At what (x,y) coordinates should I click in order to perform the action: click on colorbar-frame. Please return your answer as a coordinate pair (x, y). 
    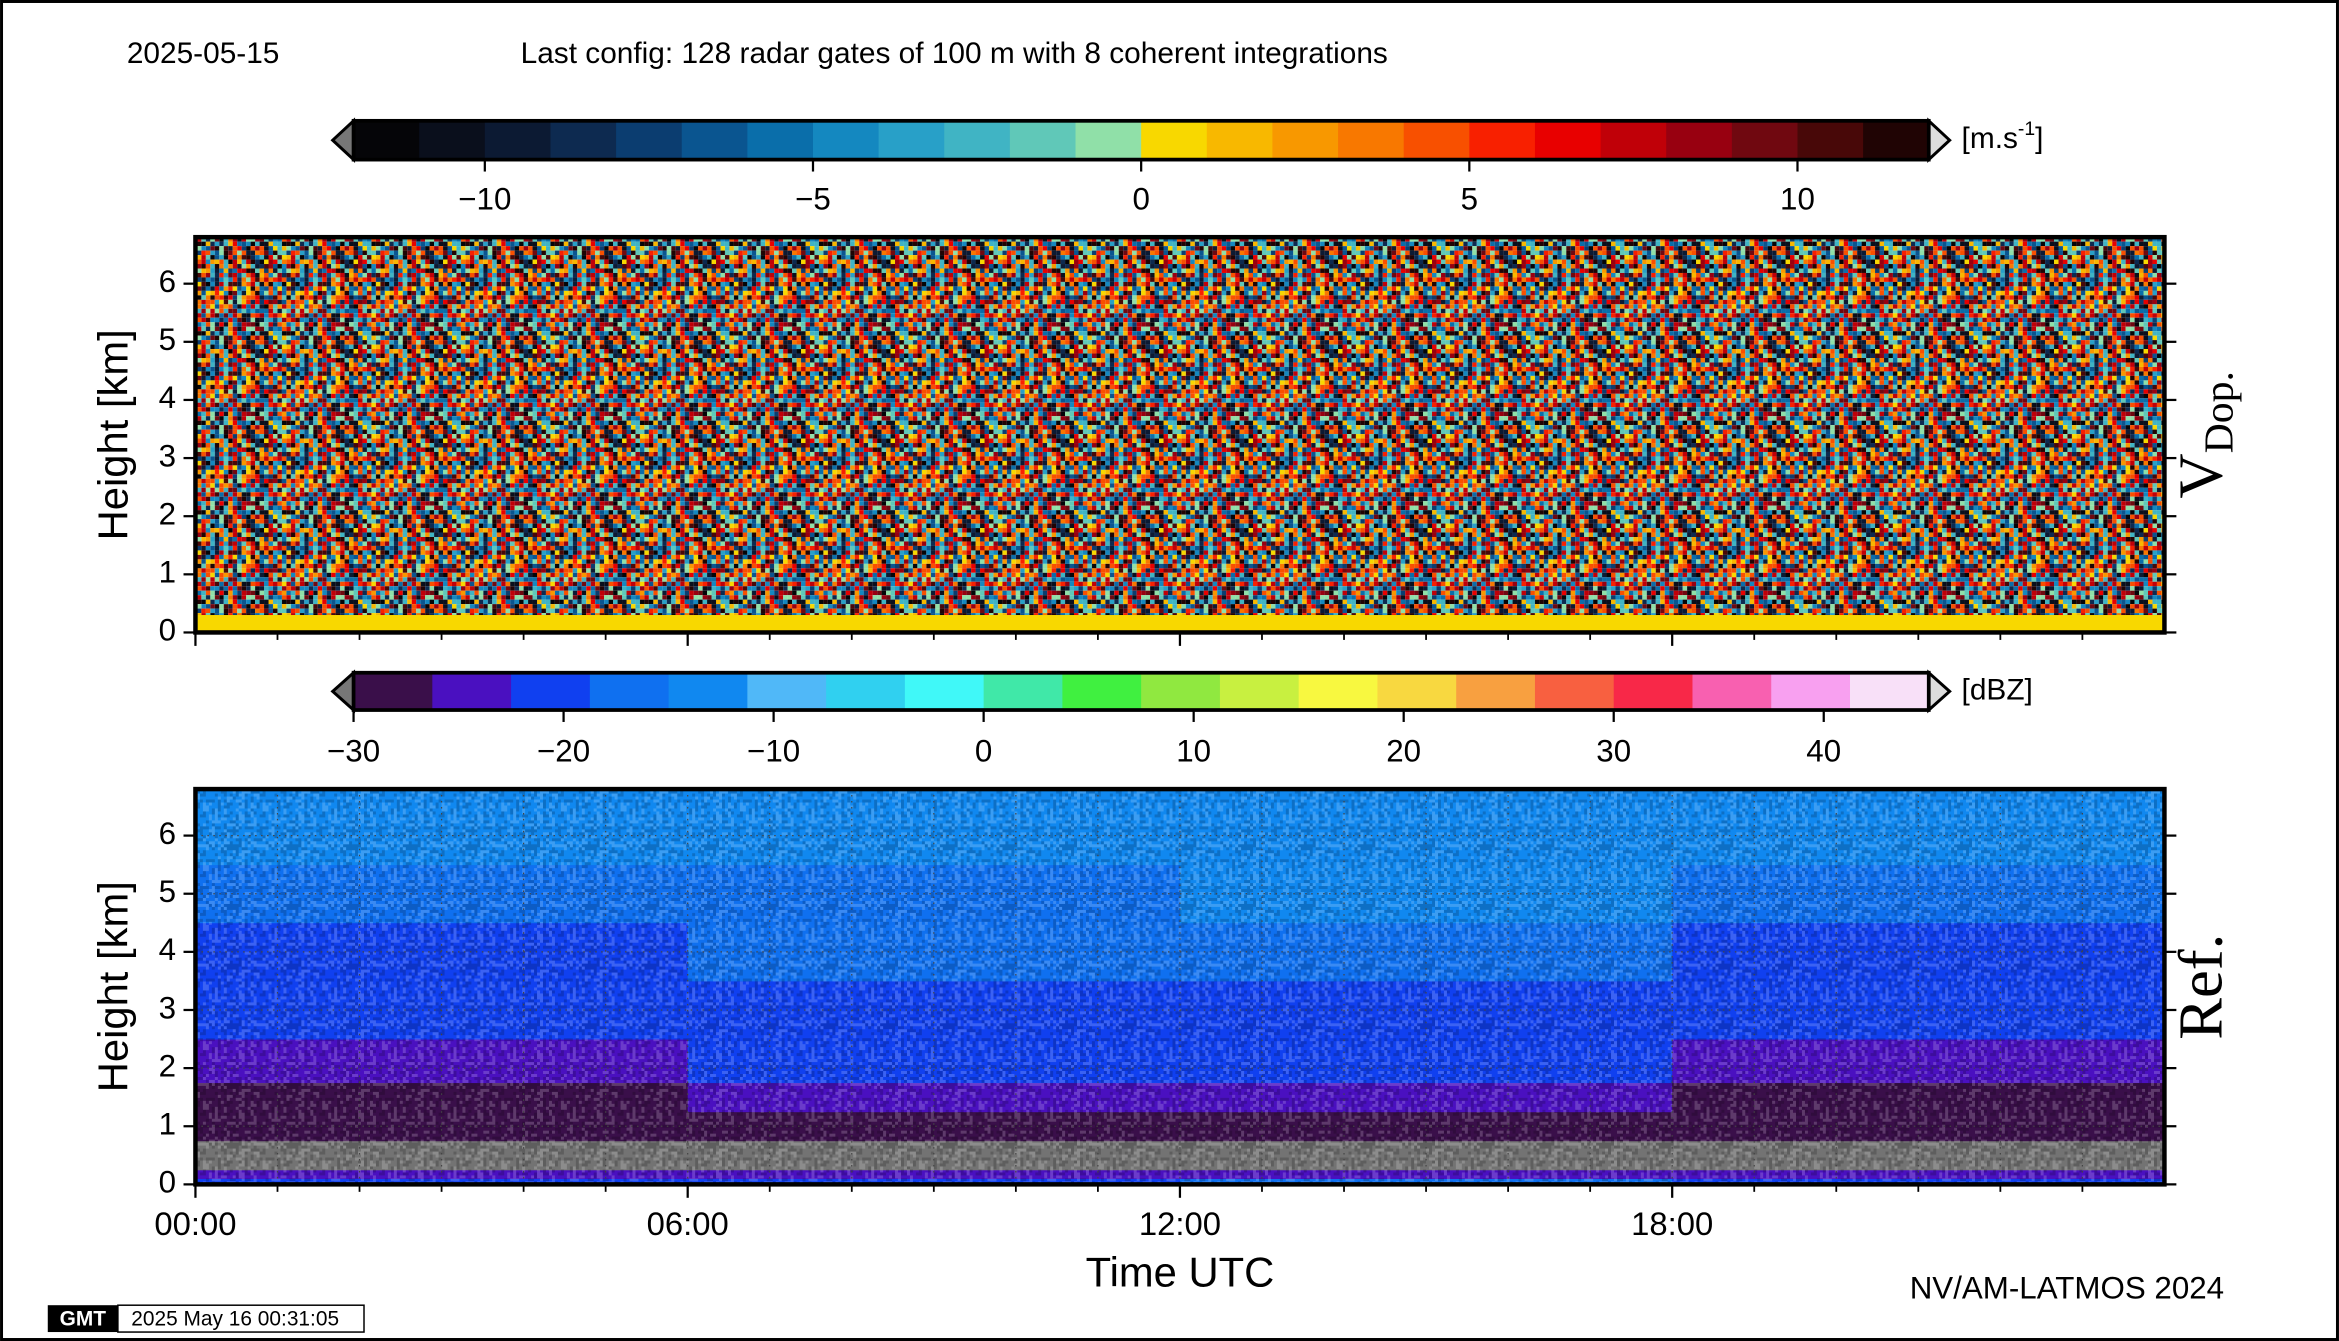
    Looking at the image, I should click on (1141, 691).